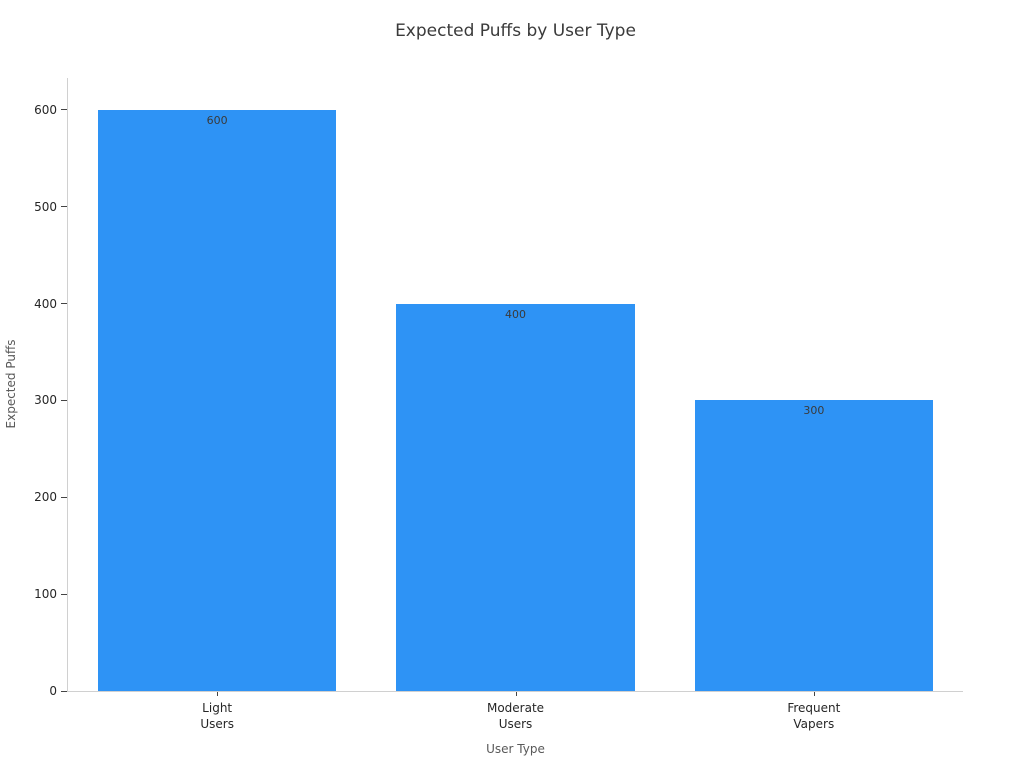 The width and height of the screenshot is (1024, 768). Describe the element at coordinates (515, 749) in the screenshot. I see `x-axis-title: User Type` at that location.